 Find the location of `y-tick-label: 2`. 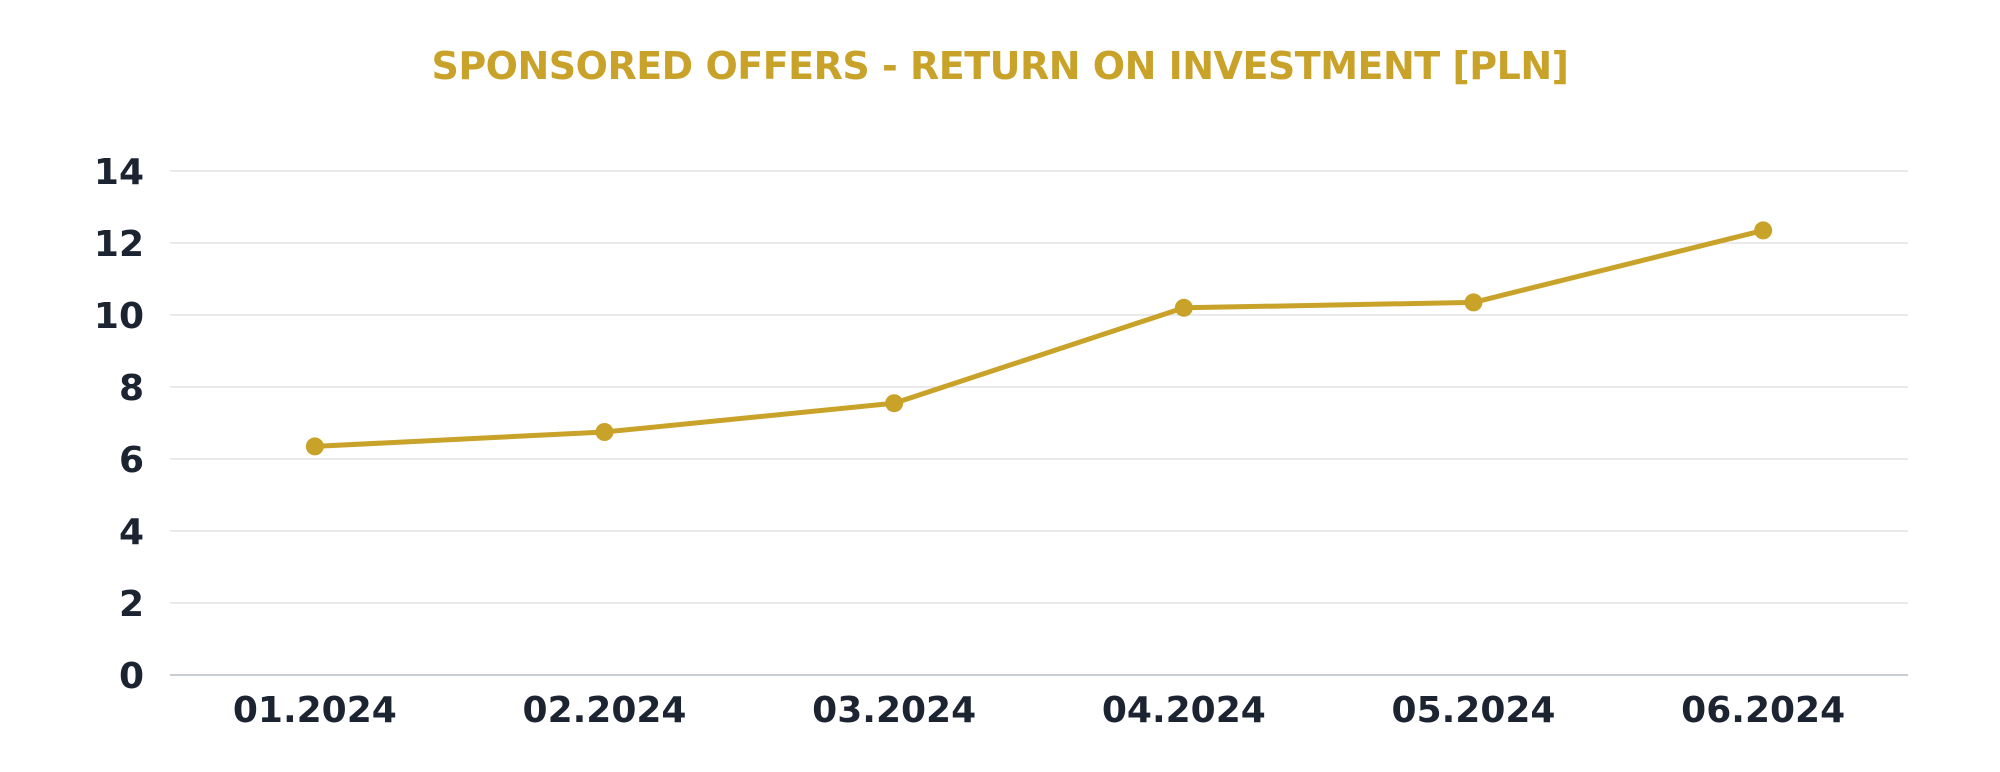

y-tick-label: 2 is located at coordinates (131, 604).